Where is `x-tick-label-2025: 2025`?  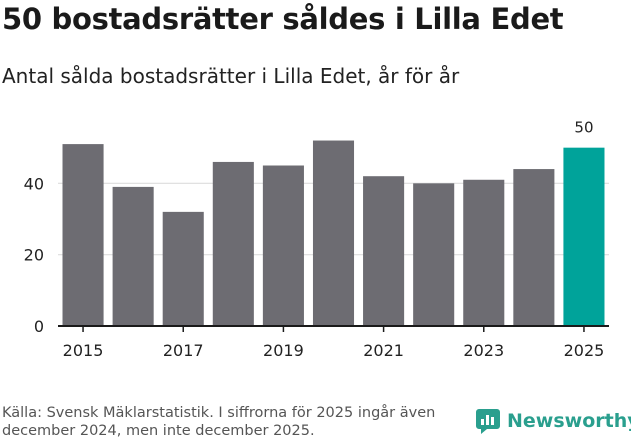 x-tick-label-2025: 2025 is located at coordinates (584, 350).